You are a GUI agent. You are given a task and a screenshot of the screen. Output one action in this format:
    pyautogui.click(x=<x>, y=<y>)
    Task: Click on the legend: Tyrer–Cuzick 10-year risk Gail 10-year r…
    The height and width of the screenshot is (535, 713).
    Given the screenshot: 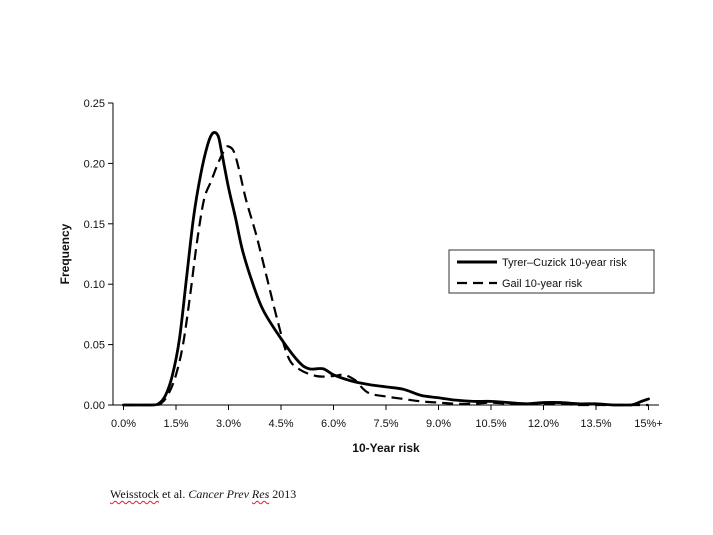 What is the action you would take?
    pyautogui.click(x=551, y=271)
    